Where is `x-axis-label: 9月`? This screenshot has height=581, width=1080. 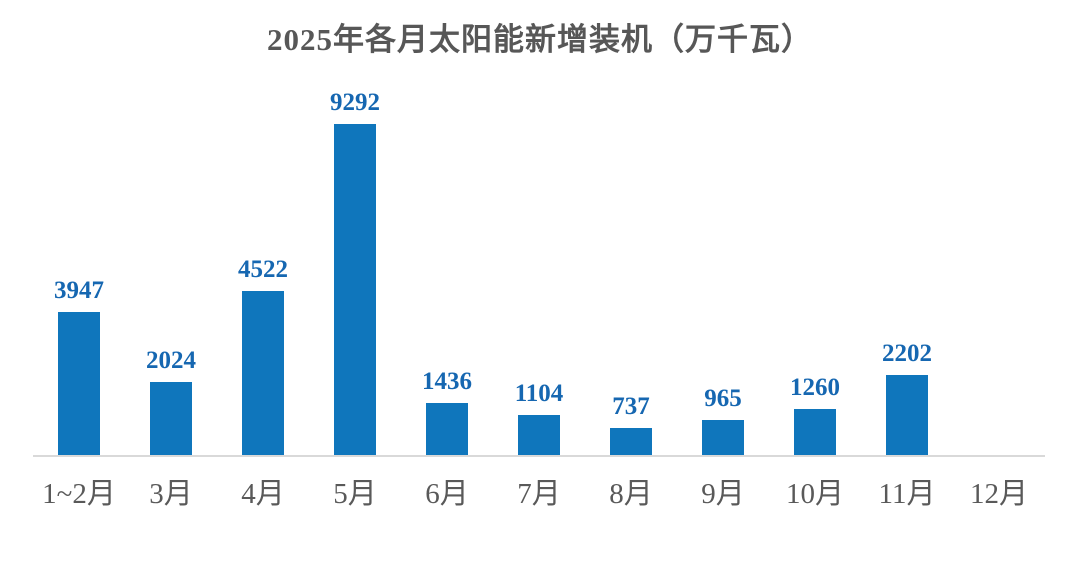 x-axis-label: 9月 is located at coordinates (723, 494).